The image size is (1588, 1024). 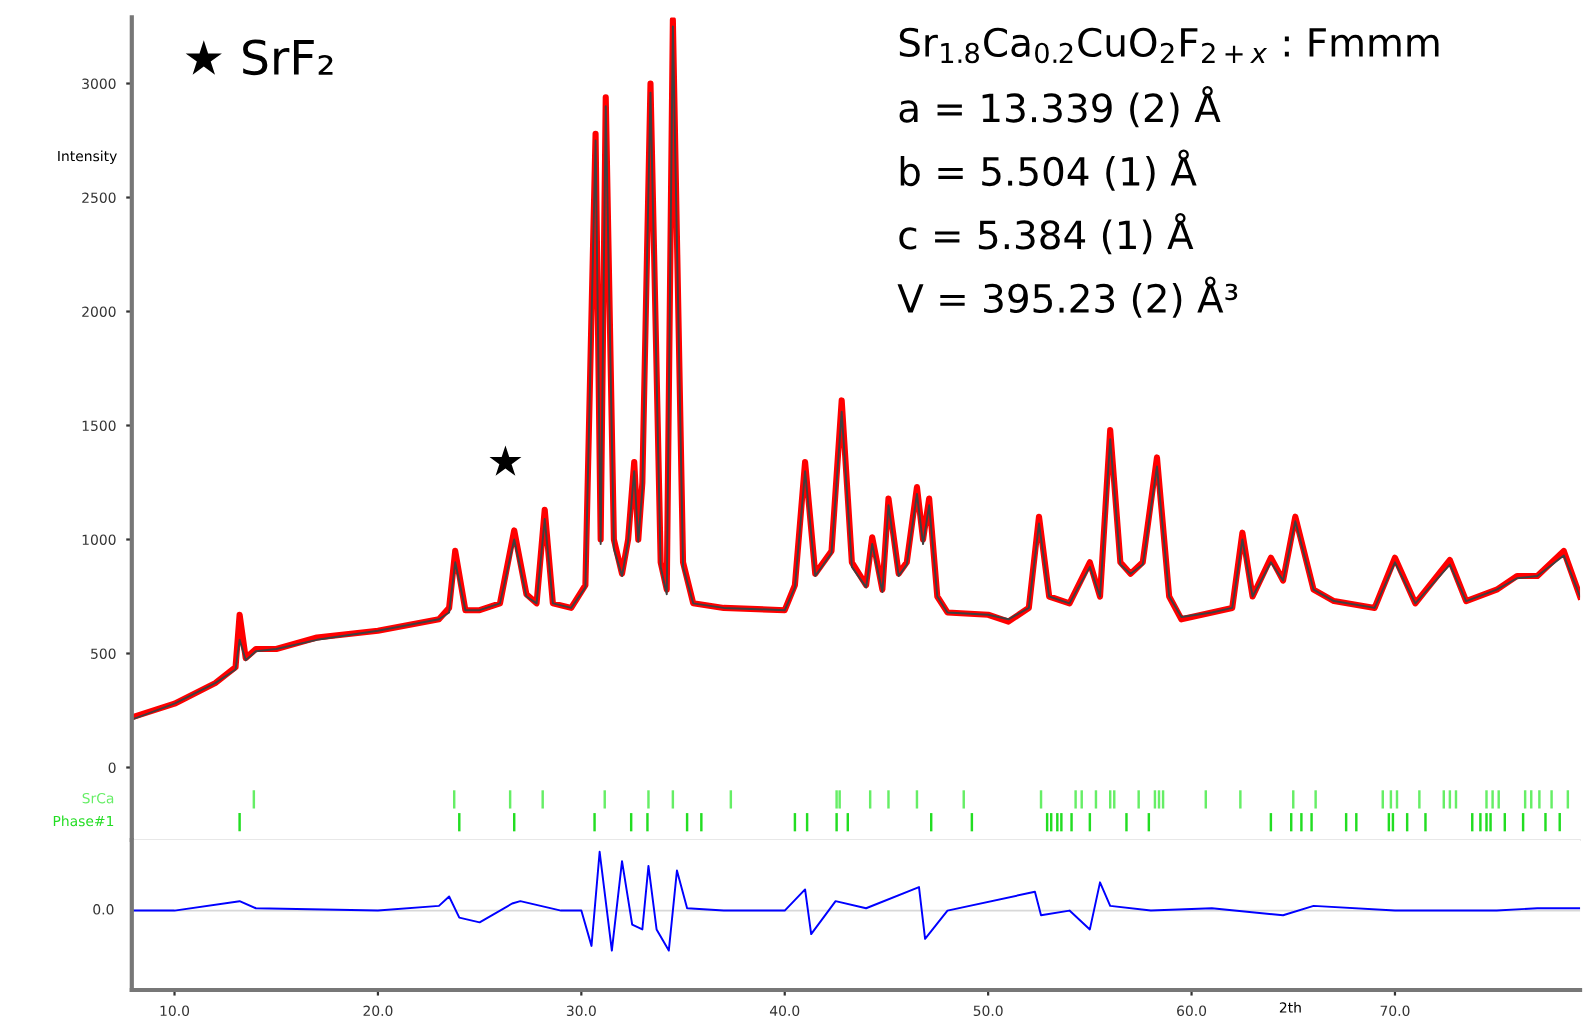 What do you see at coordinates (505, 460) in the screenshot?
I see `annotation: ★` at bounding box center [505, 460].